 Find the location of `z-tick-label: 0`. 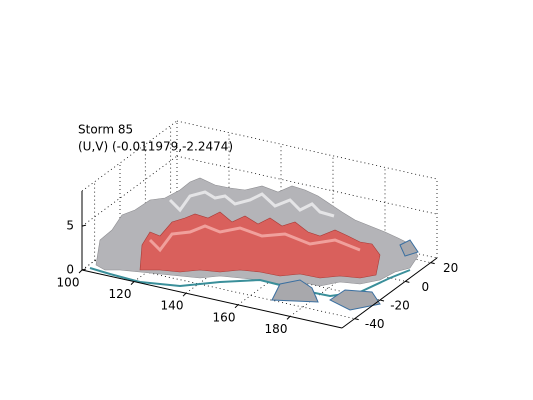

z-tick-label: 0 is located at coordinates (70, 270).